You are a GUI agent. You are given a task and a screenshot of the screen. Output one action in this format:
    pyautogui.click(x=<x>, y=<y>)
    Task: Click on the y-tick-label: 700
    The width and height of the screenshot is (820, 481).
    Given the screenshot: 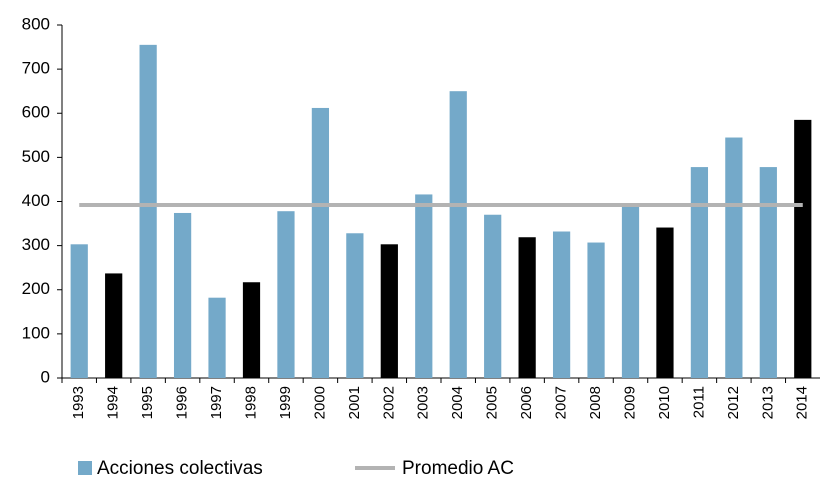 What is the action you would take?
    pyautogui.click(x=36, y=68)
    